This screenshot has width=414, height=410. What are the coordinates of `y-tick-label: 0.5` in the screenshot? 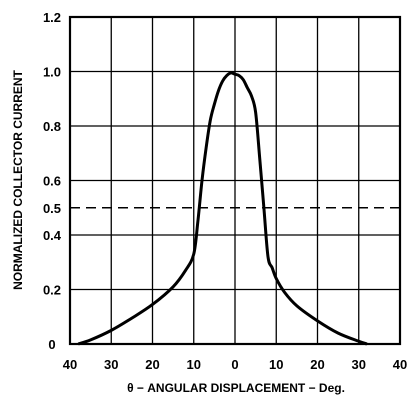 It's located at (52, 208).